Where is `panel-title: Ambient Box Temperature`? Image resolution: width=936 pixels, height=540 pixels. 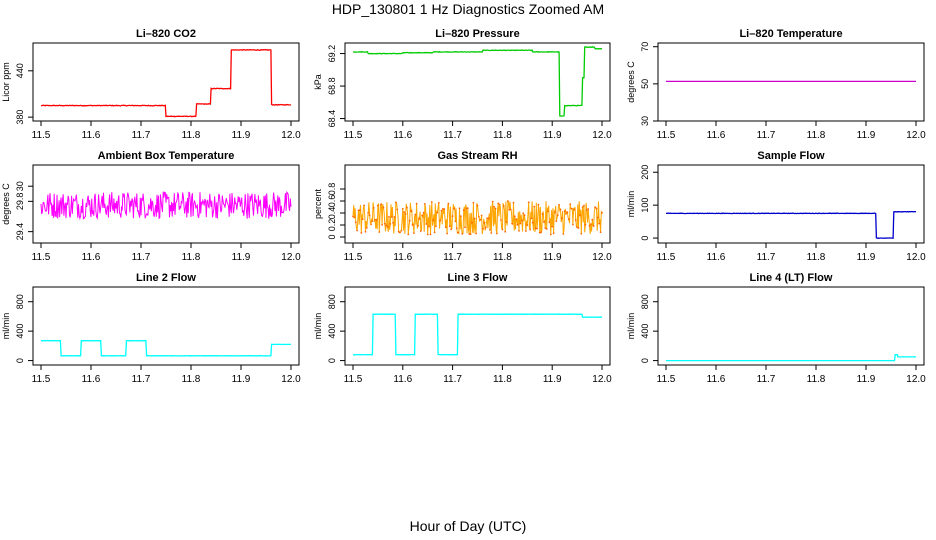
panel-title: Ambient Box Temperature is located at coordinates (166, 156).